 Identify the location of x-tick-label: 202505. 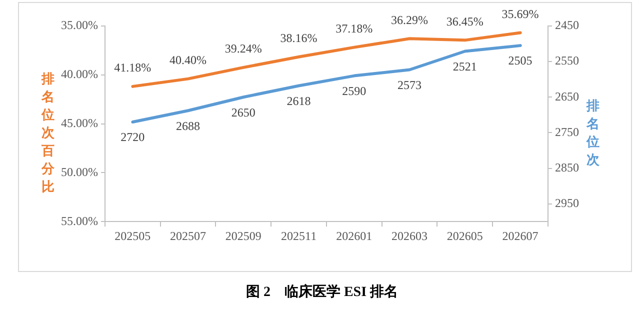
(132, 235).